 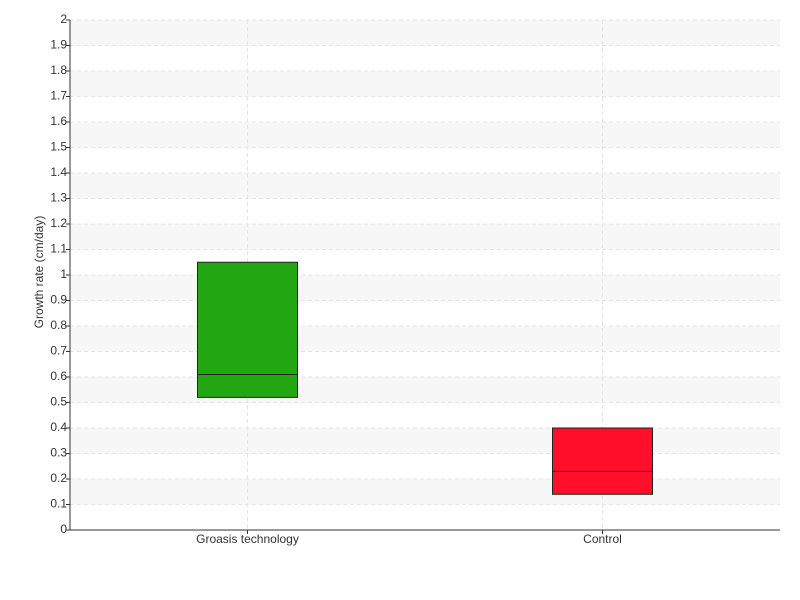 I want to click on x-tick-label: Groasis technology, so click(x=247, y=539).